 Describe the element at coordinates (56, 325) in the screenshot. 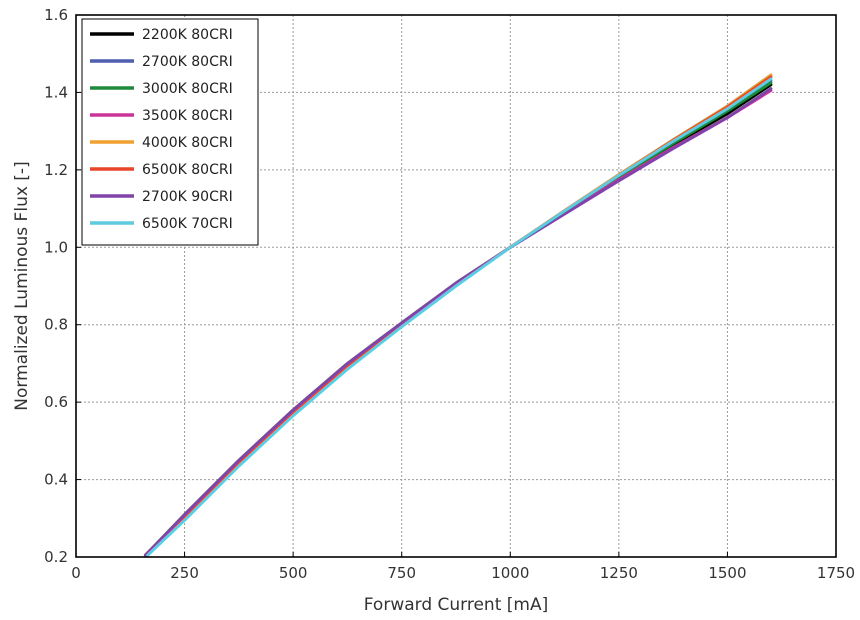

I see `y-tick-label: 0.8` at that location.